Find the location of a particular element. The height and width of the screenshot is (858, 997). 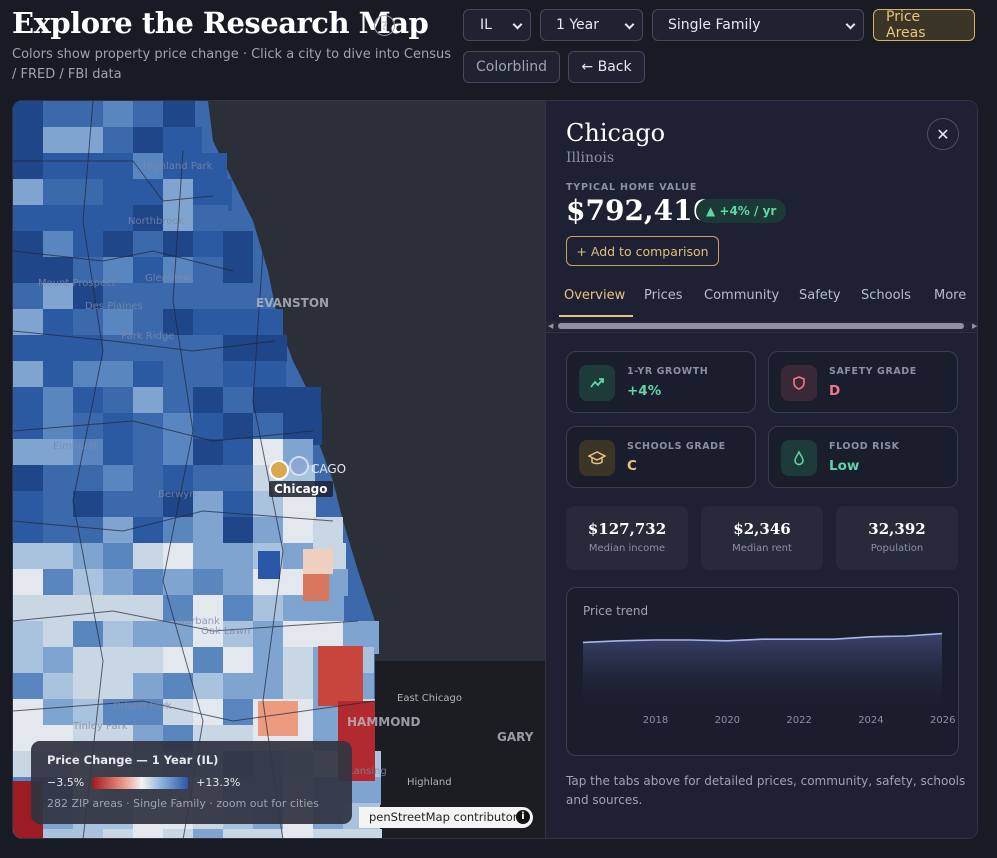

tab-schools: Schools is located at coordinates (886, 295).